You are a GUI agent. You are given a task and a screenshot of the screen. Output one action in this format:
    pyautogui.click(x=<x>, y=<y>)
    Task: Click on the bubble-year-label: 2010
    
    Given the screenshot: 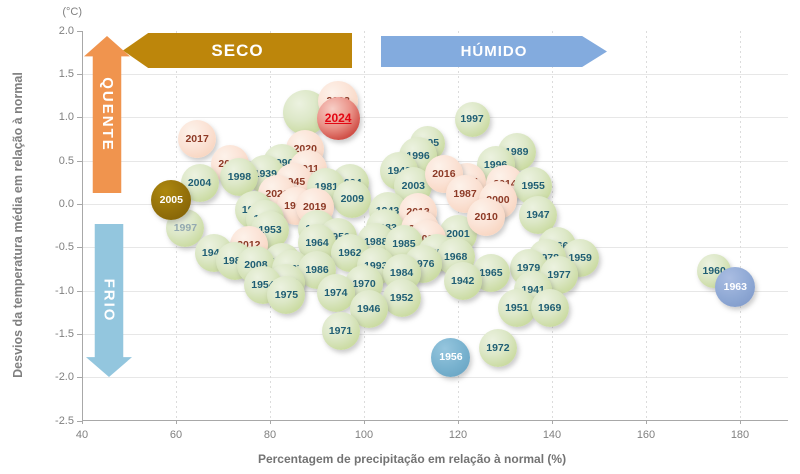 What is the action you would take?
    pyautogui.click(x=486, y=217)
    